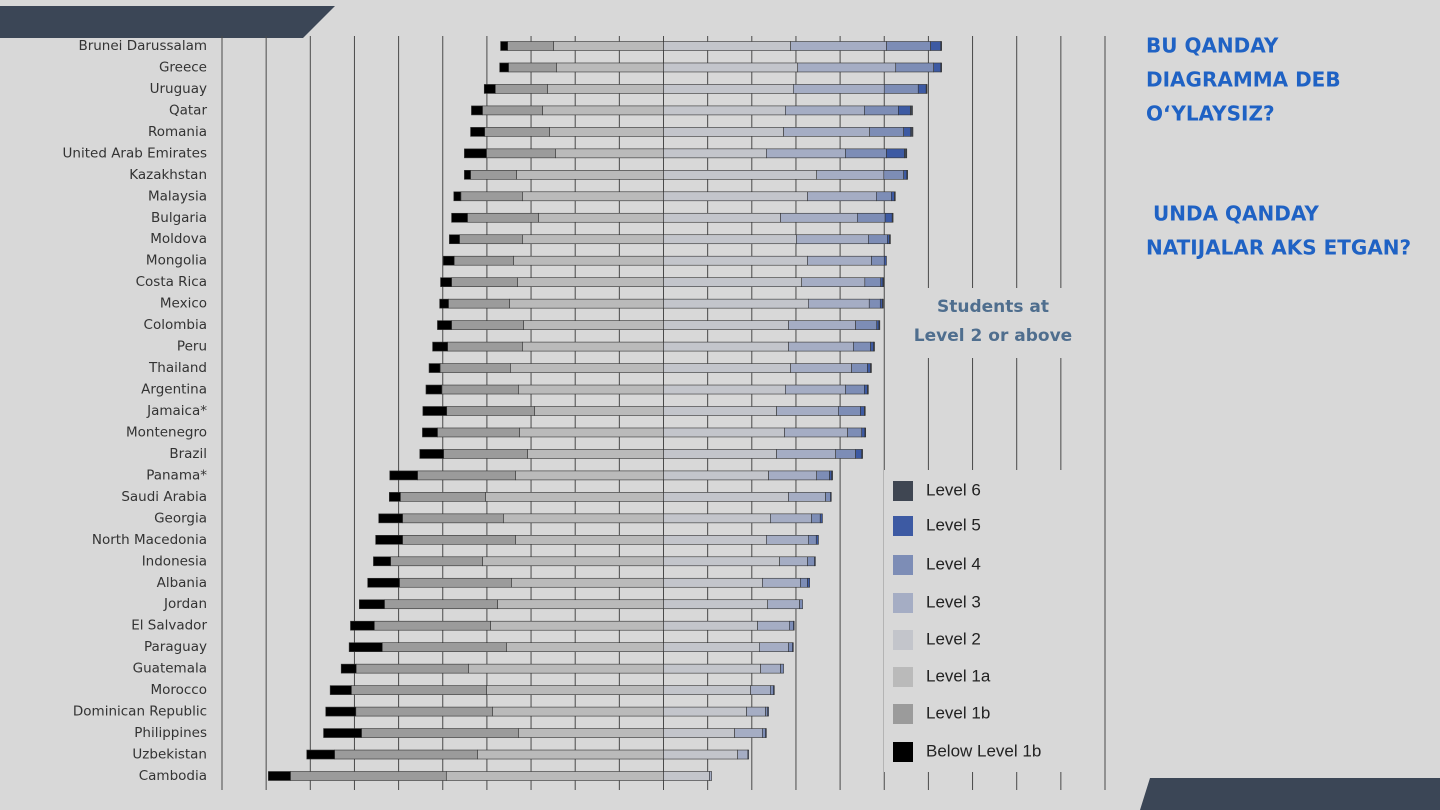 Image resolution: width=1440 pixels, height=810 pixels. What do you see at coordinates (953, 563) in the screenshot?
I see `legend-label: Level 4` at bounding box center [953, 563].